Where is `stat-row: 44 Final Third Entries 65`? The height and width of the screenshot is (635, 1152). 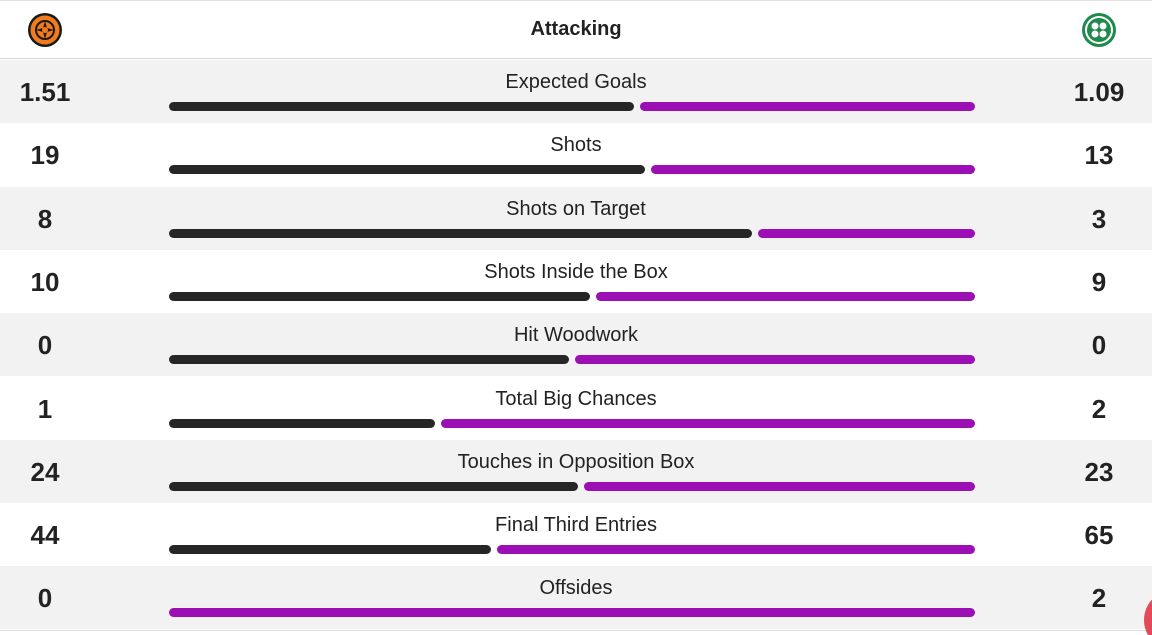 stat-row: 44 Final Third Entries 65 is located at coordinates (576, 534).